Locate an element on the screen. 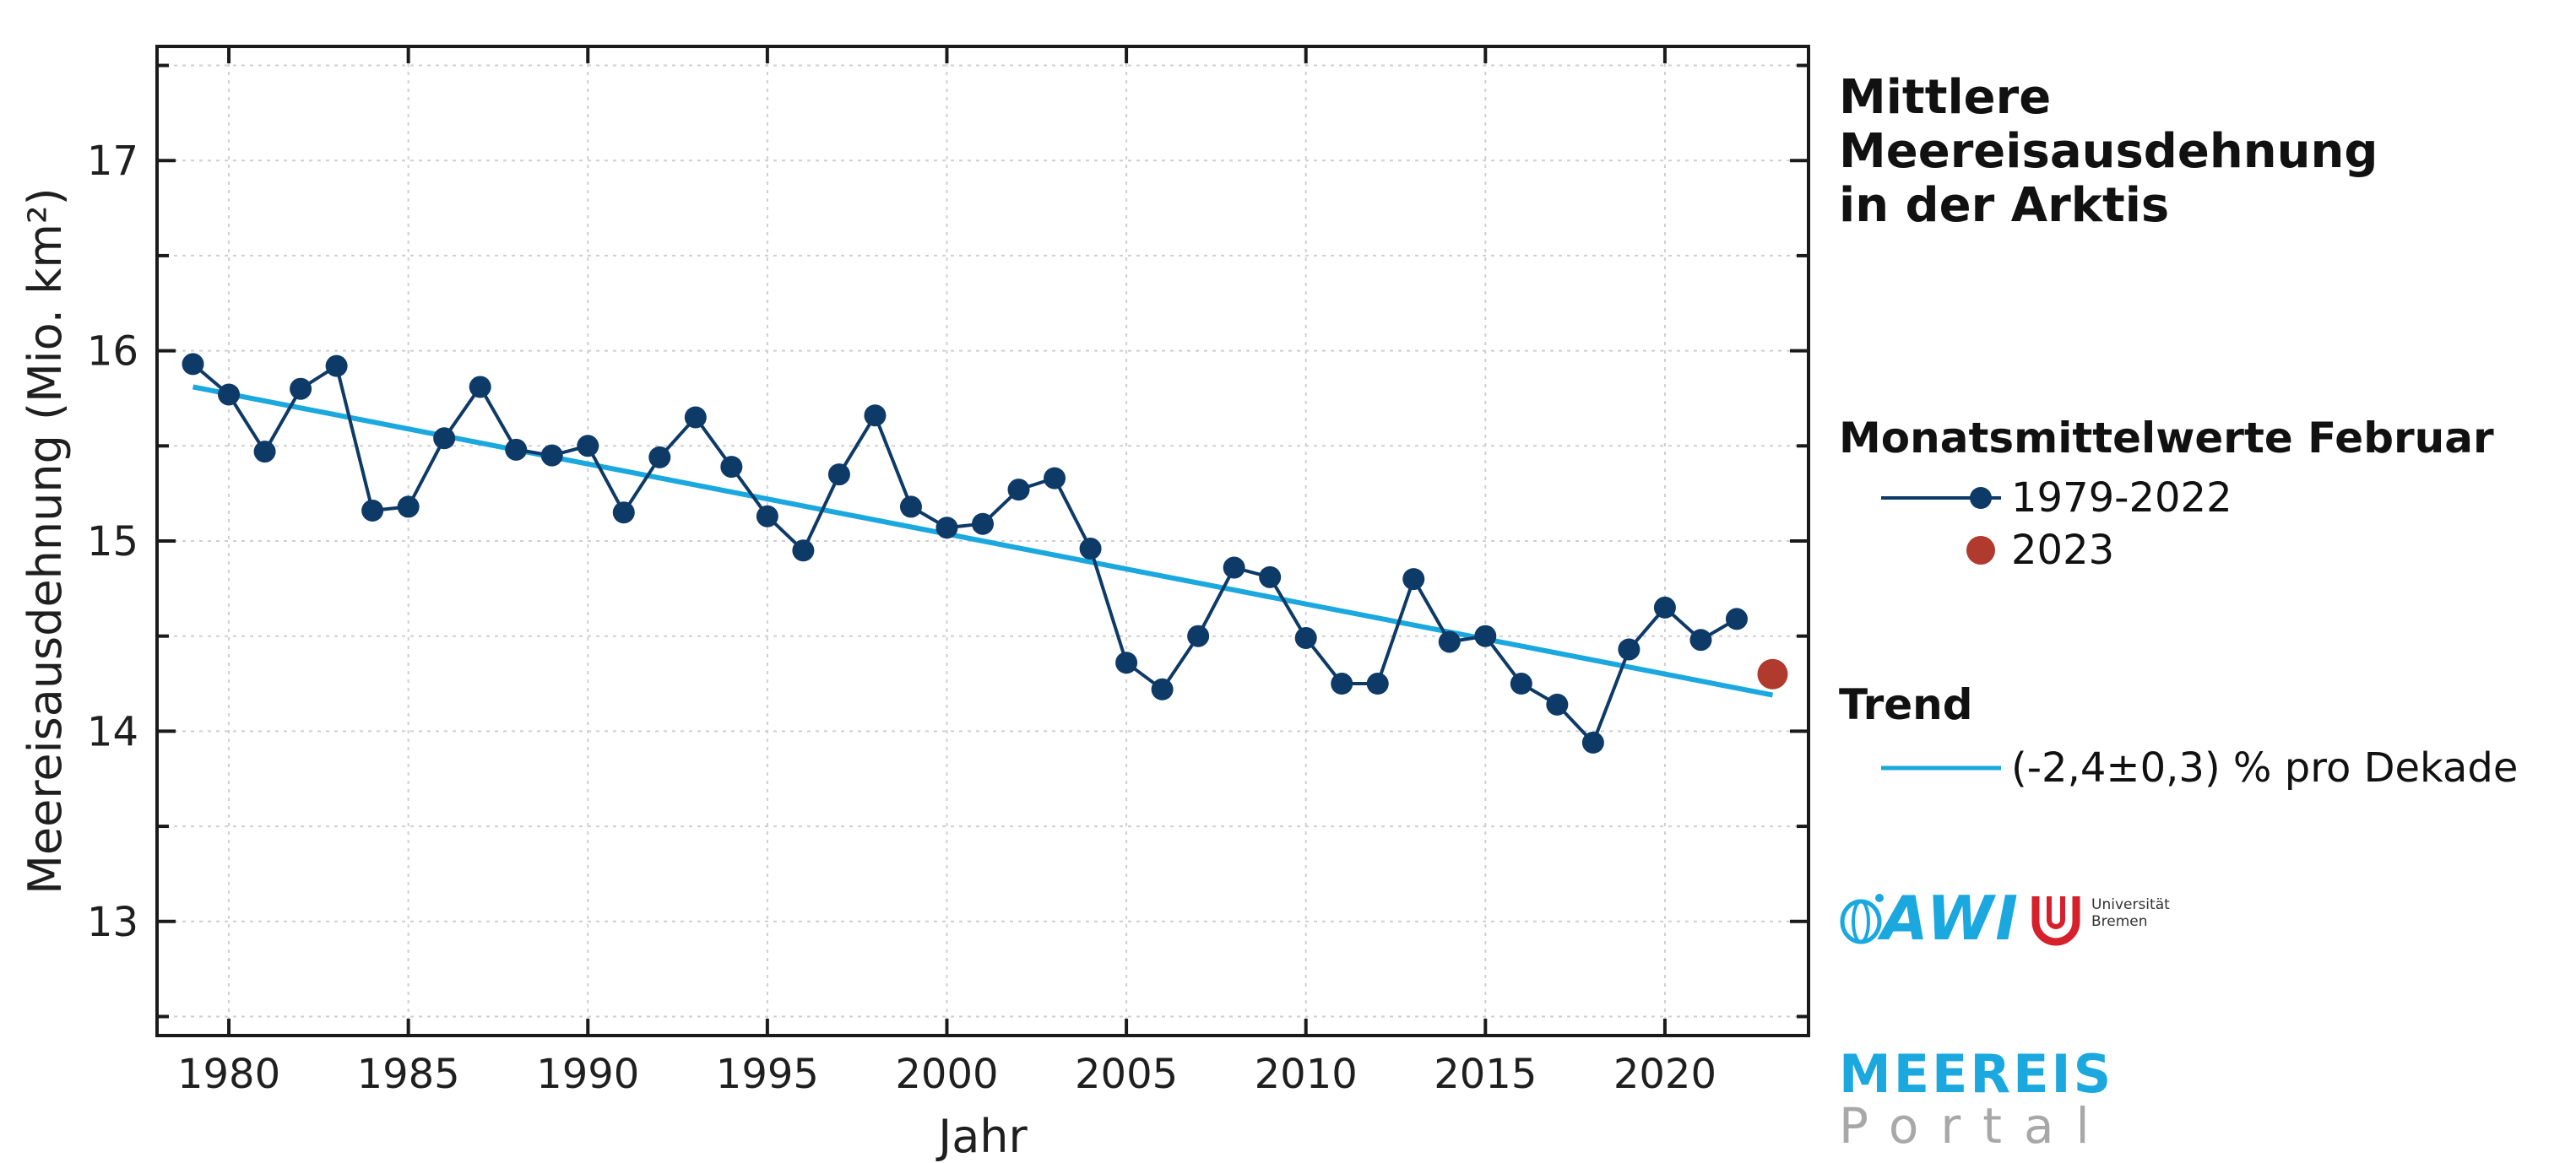 The image size is (2576, 1163). uni-bremen-line1: Universität is located at coordinates (2130, 904).